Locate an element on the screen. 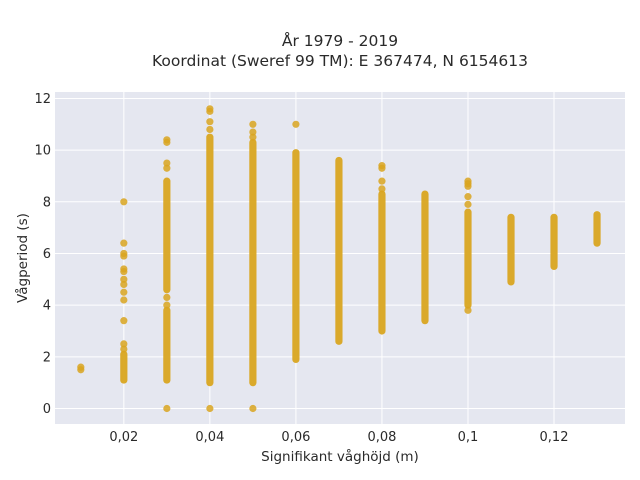  y-tick-label-1: 2 is located at coordinates (47, 357).